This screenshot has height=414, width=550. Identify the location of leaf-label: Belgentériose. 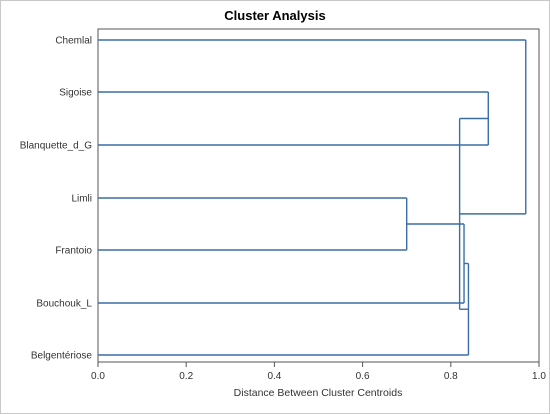
(62, 356).